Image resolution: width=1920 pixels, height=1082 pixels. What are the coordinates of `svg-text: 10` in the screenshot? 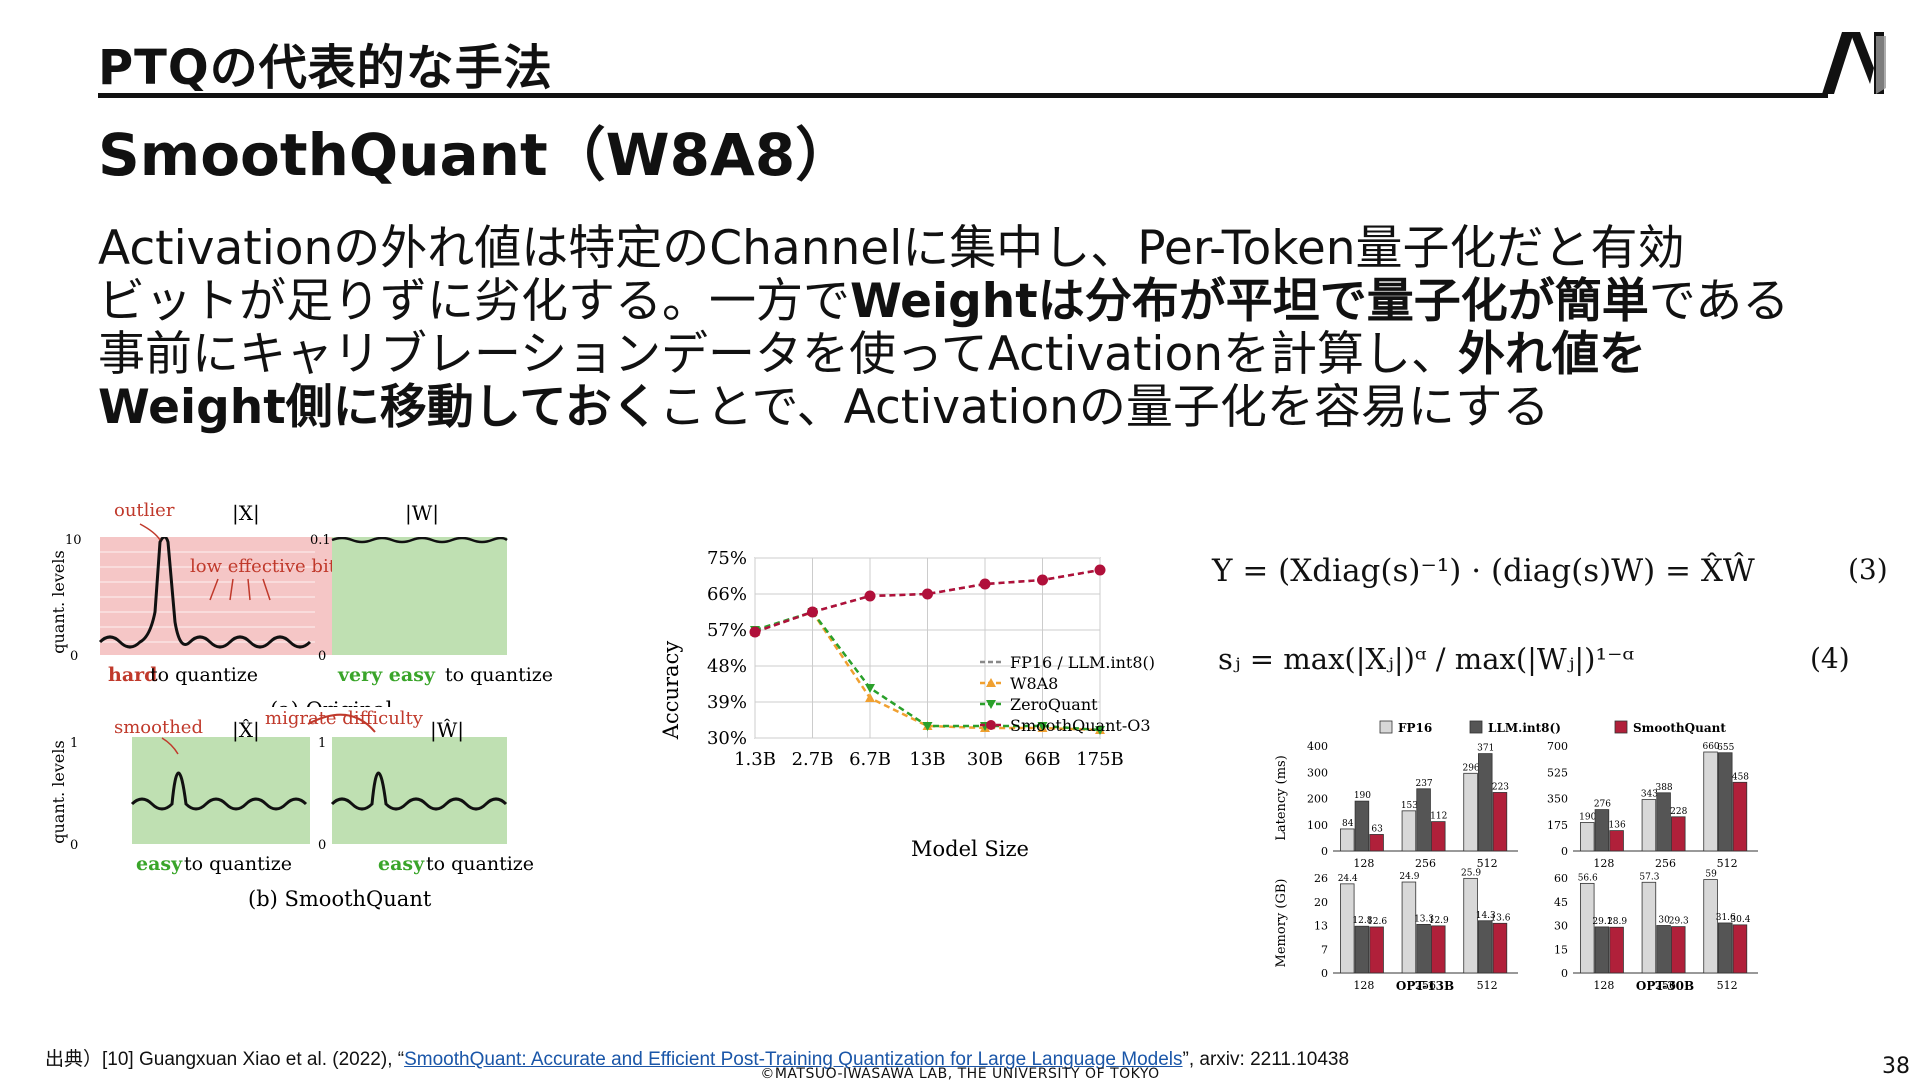 It's located at (73, 540).